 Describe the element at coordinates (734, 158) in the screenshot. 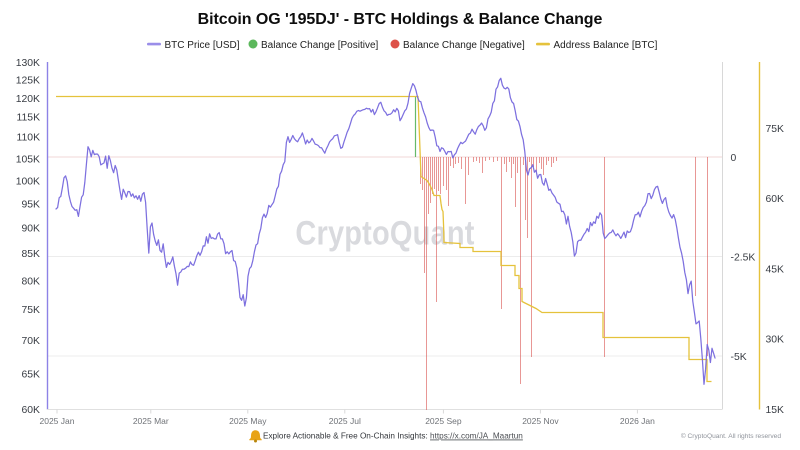

I see `svg-text: 0` at that location.